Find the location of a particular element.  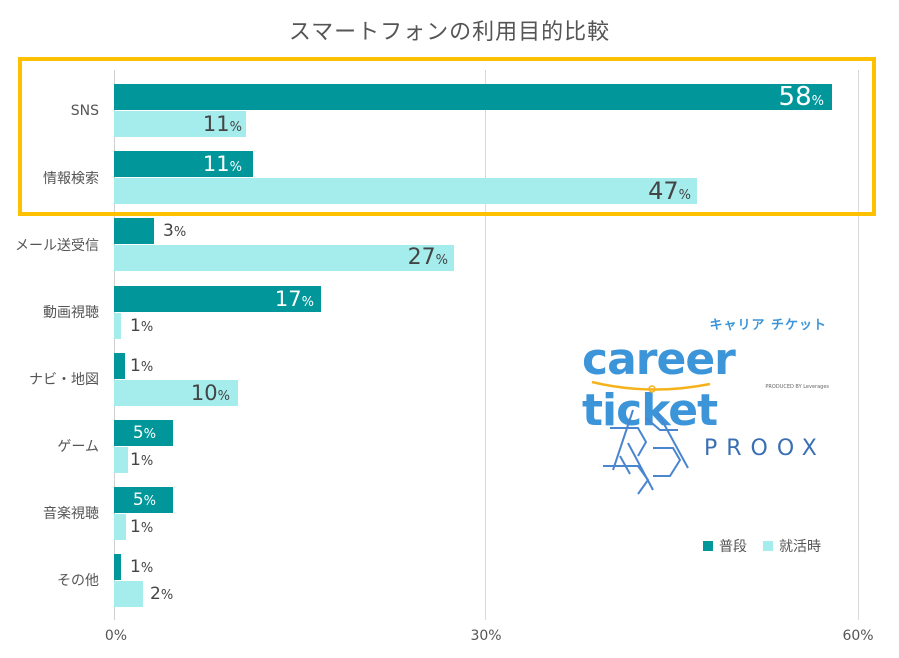

value-label: 3% is located at coordinates (175, 231).